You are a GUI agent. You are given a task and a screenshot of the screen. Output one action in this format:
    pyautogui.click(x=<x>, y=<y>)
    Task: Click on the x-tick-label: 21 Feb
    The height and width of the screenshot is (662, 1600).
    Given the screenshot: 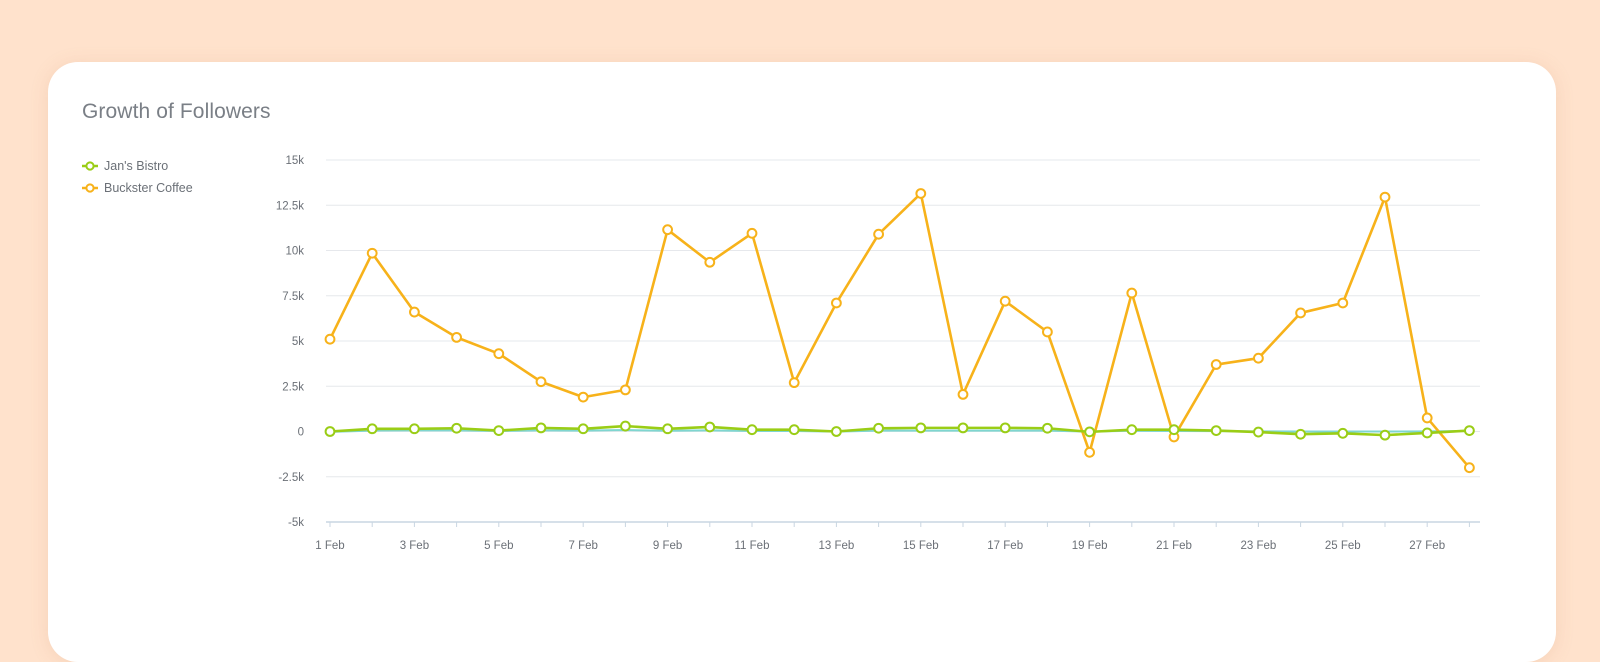 What is the action you would take?
    pyautogui.click(x=1174, y=546)
    